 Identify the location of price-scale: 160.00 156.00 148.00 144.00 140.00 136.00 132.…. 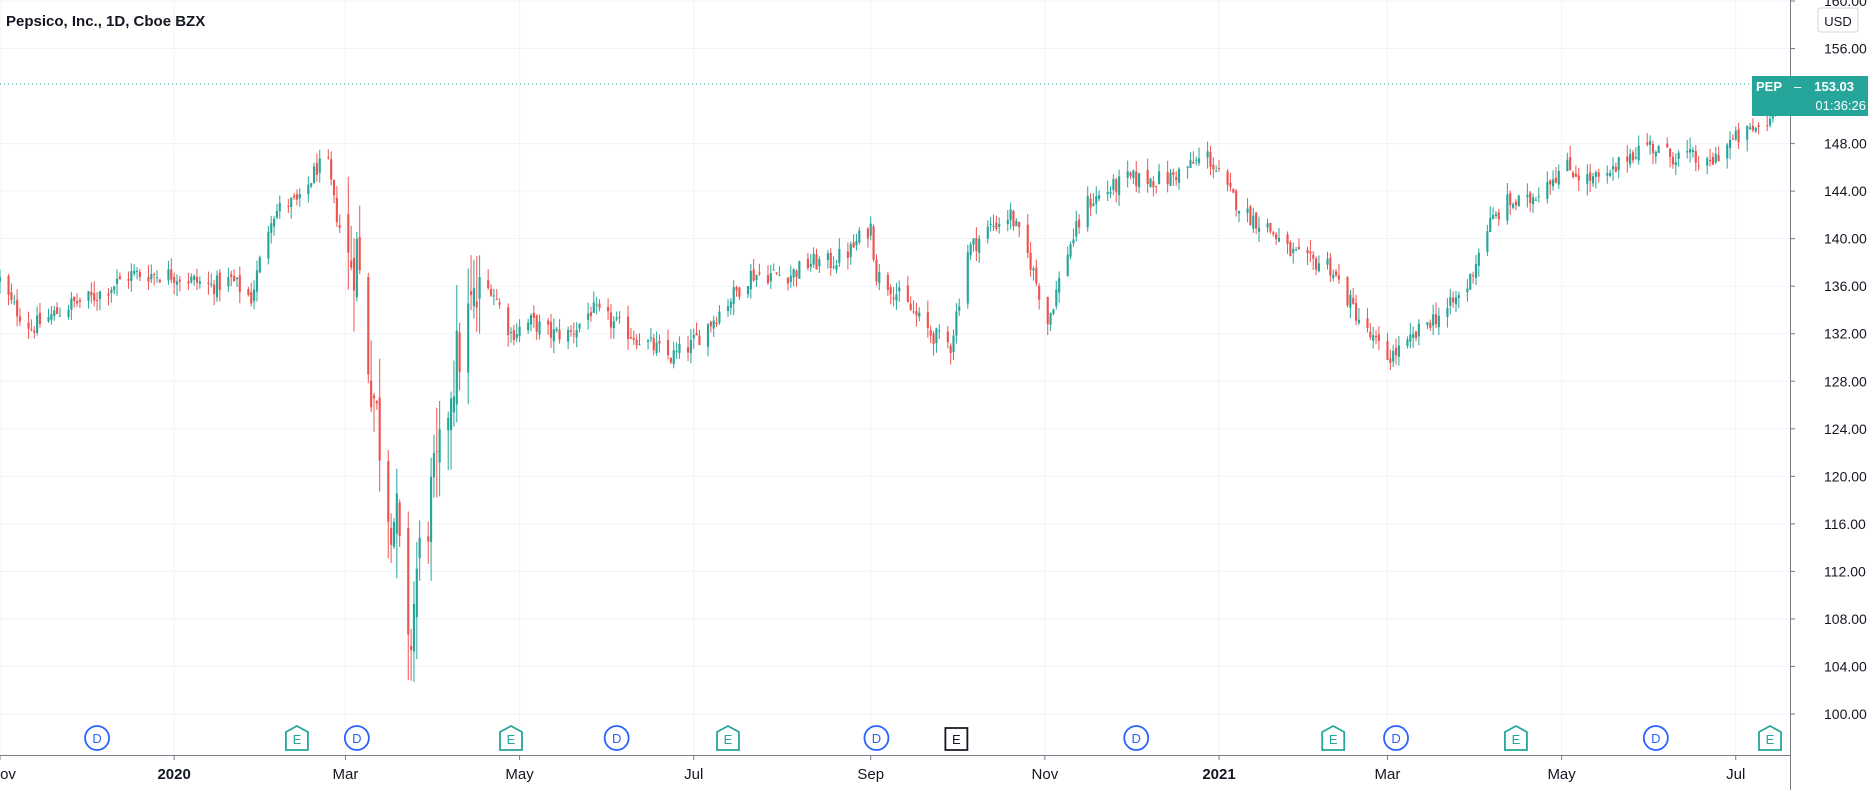
(1828, 361).